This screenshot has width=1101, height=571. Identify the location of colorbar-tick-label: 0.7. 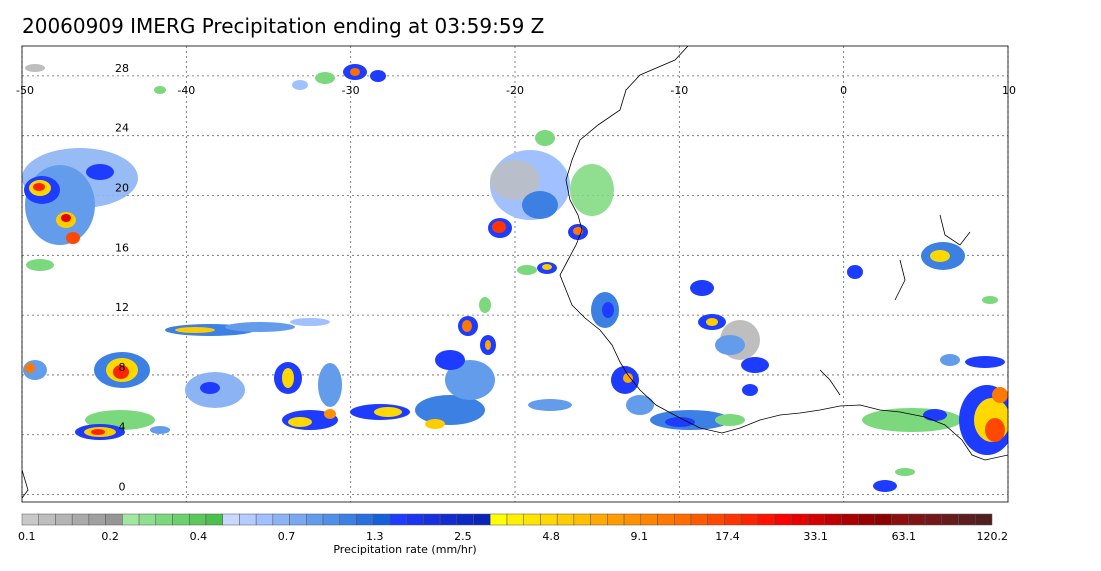
(287, 536).